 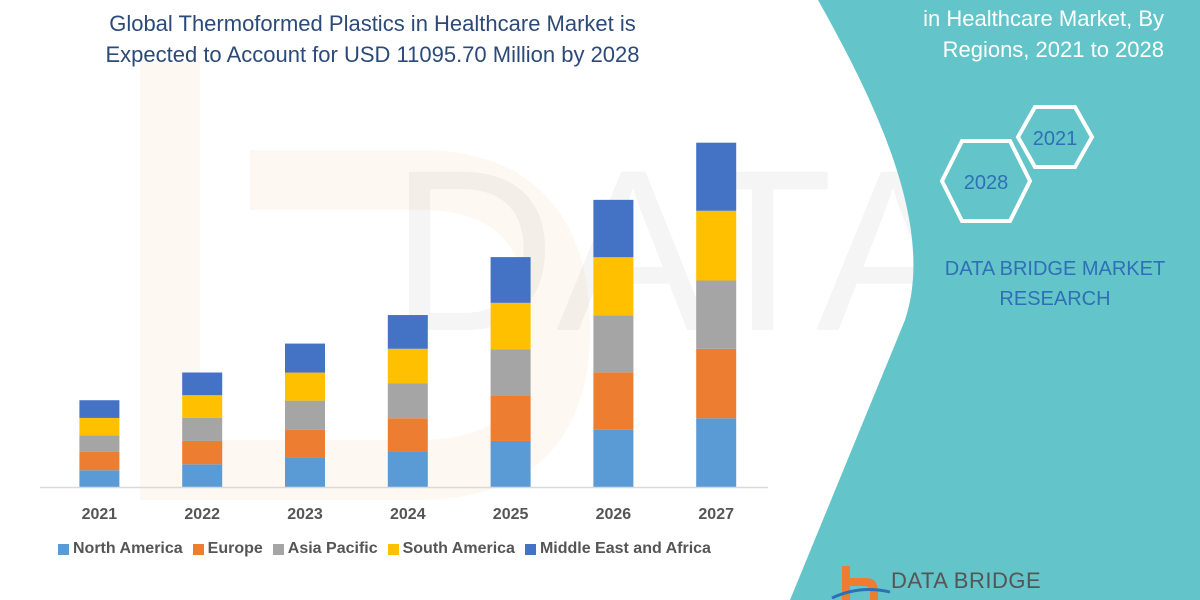 What do you see at coordinates (99, 461) in the screenshot?
I see `bar-segment-2021-europe` at bounding box center [99, 461].